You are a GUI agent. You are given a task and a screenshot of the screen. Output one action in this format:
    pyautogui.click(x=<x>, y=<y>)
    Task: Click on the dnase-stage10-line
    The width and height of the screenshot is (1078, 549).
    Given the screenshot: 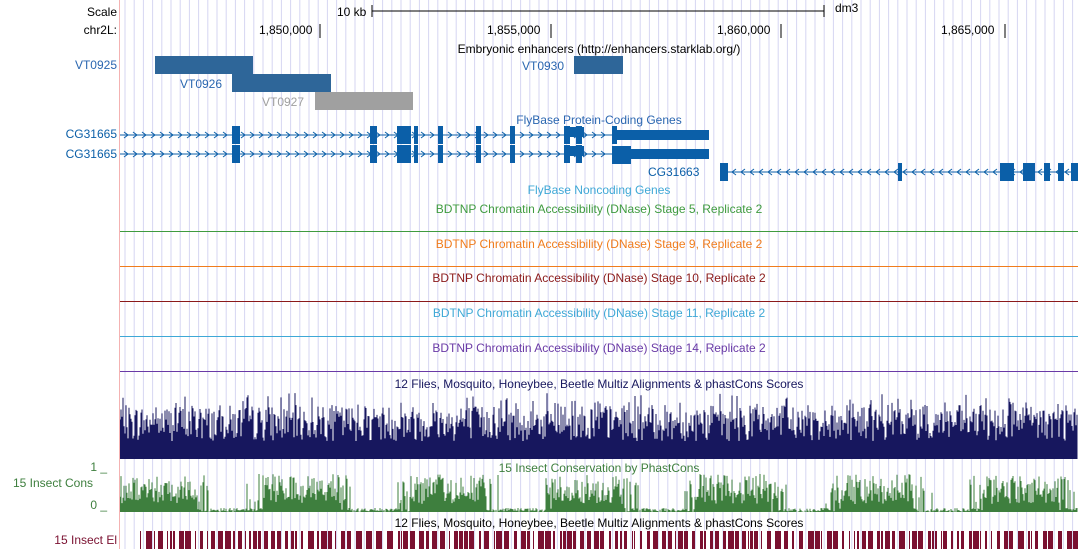 What is the action you would take?
    pyautogui.click(x=599, y=301)
    